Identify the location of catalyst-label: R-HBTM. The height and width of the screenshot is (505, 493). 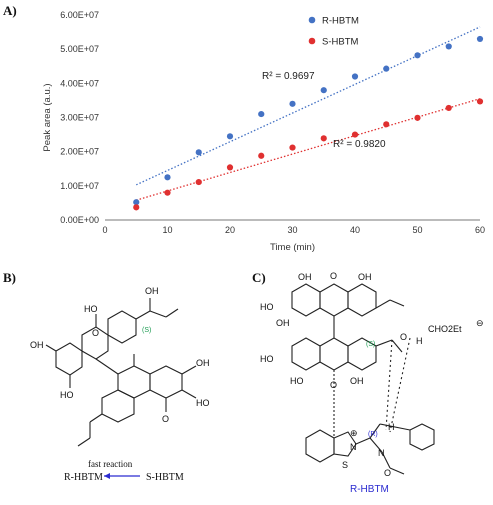
(369, 489).